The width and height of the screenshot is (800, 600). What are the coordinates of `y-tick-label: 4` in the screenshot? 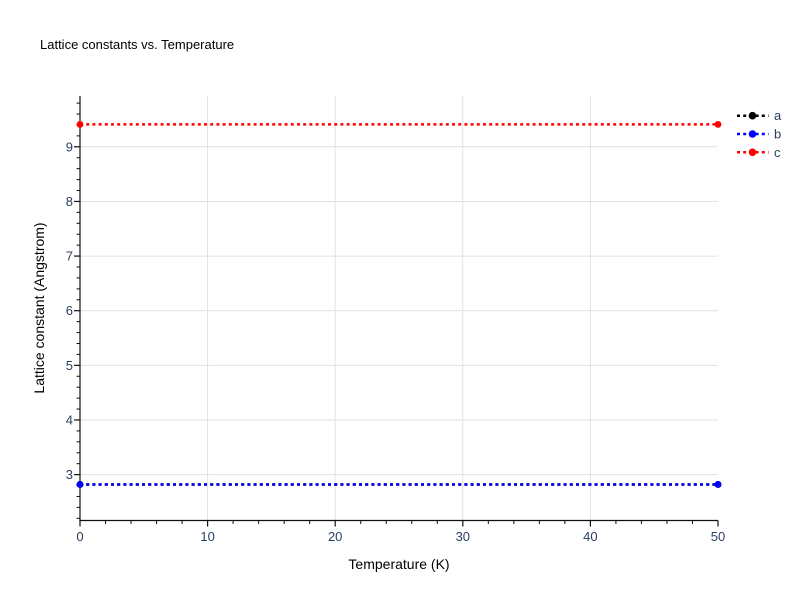 It's located at (69, 419).